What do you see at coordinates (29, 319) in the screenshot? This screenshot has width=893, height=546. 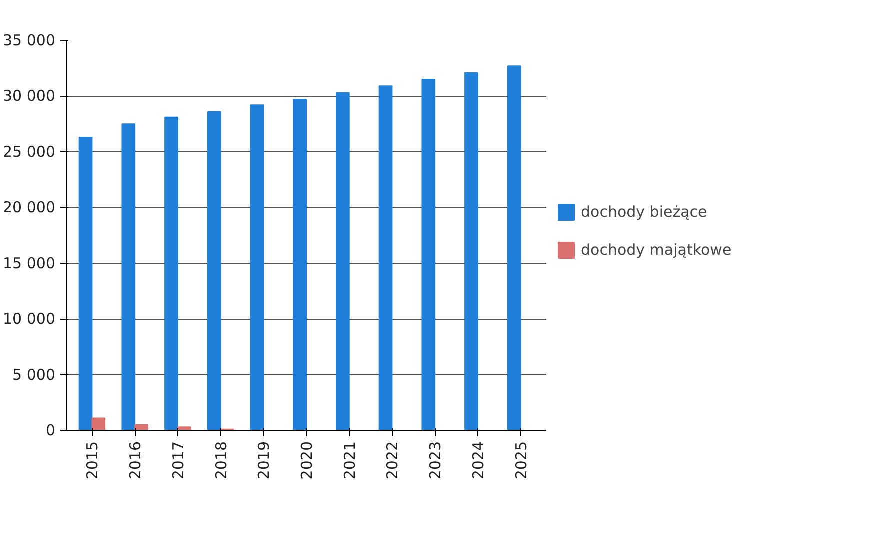 I see `y-tick-label: 10 000` at bounding box center [29, 319].